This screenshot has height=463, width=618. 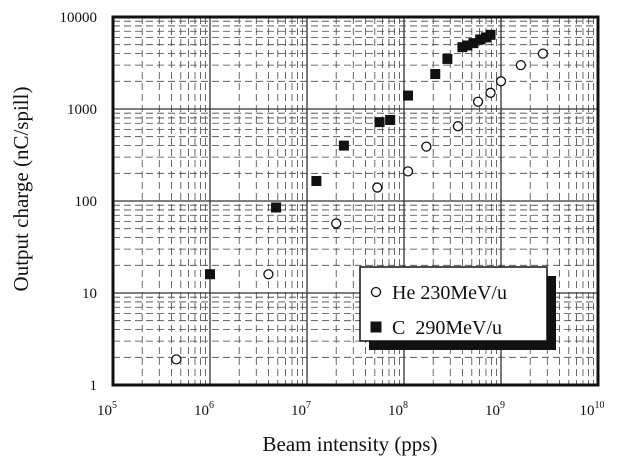 I want to click on x-tick-label: 10⁹, so click(x=495, y=409).